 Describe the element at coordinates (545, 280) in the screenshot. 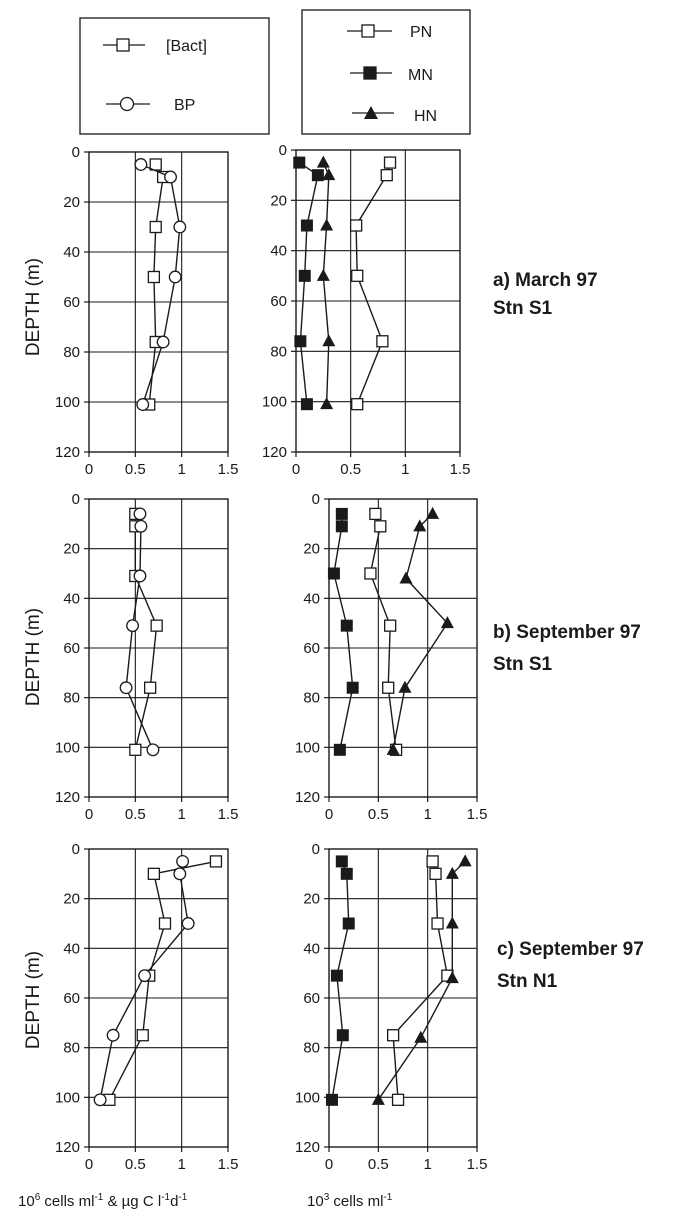

I see `panel-label-a-line1: a) March 97` at that location.